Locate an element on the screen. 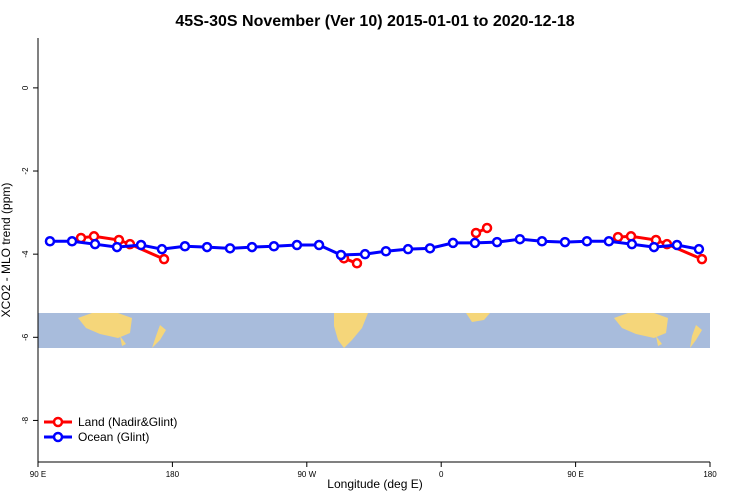 This screenshot has width=750, height=500. y-tick-label: -8 is located at coordinates (25, 420).